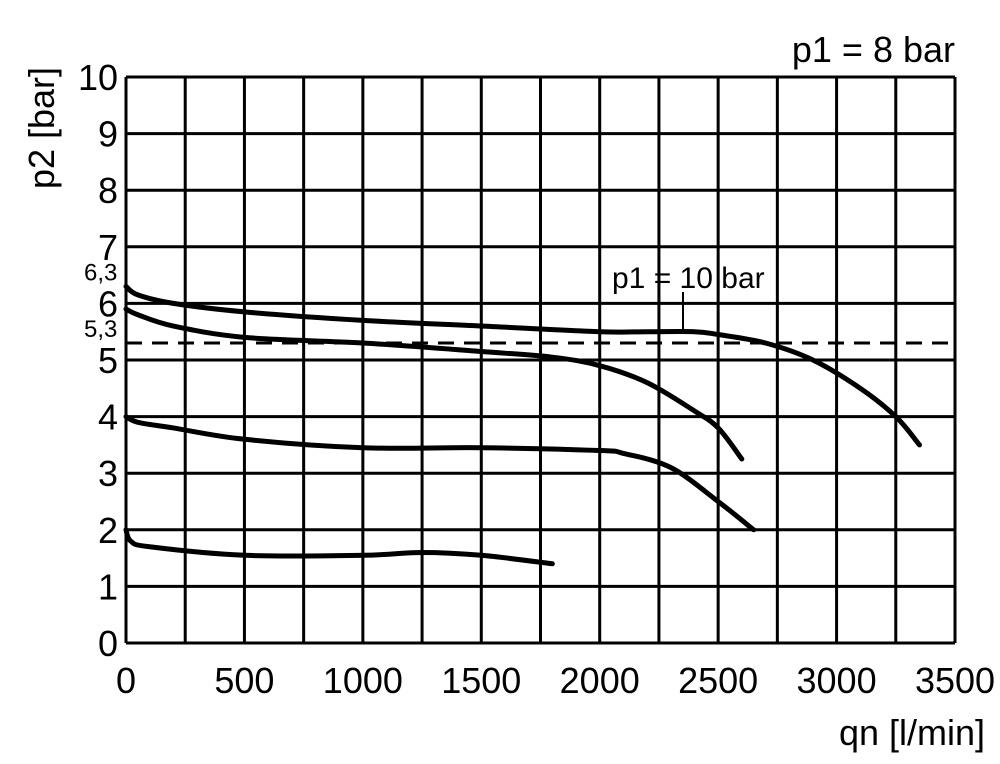  What do you see at coordinates (126, 680) in the screenshot?
I see `x-tick-label: 0` at bounding box center [126, 680].